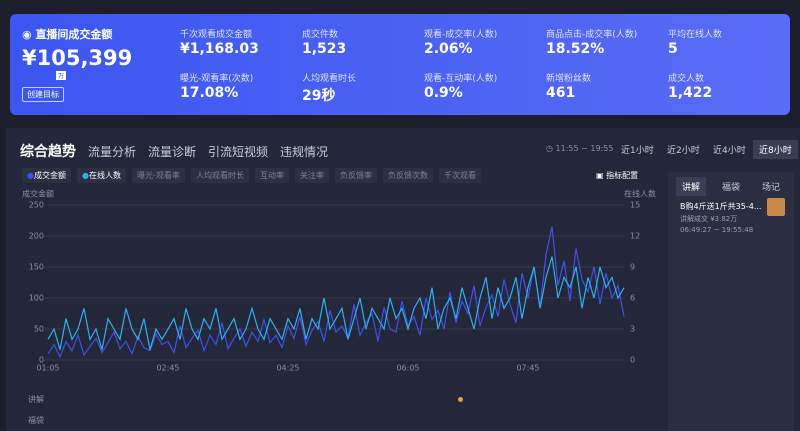 The height and width of the screenshot is (431, 800). I want to click on metric-value: ¥1,168.03, so click(219, 49).